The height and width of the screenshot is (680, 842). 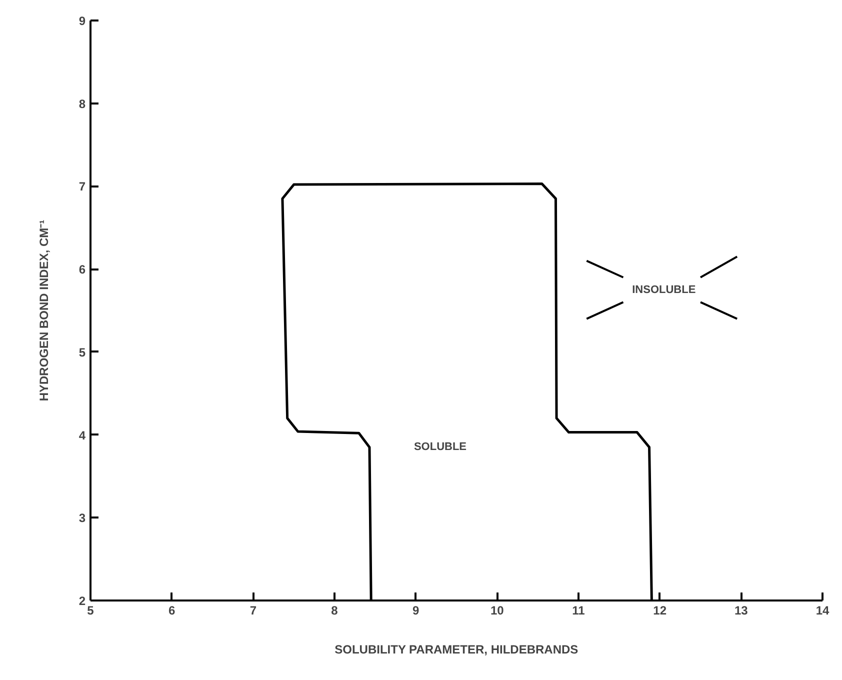 I want to click on x-tick-label: 14, so click(x=823, y=611).